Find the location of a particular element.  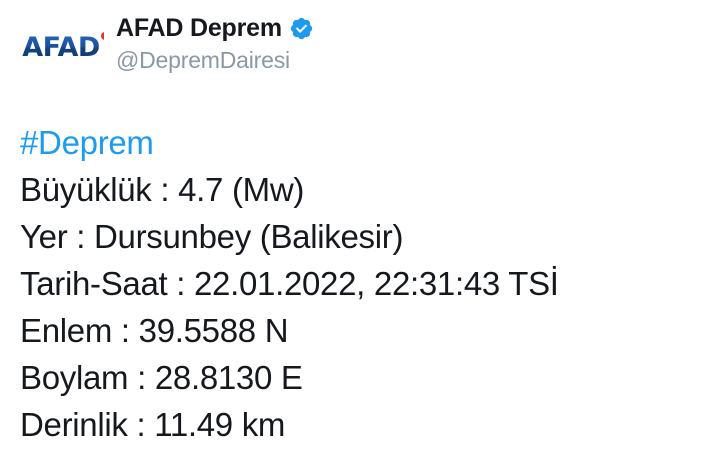

tweet-line-datetime: Tarih-Saat : 22.01.2022, 22:31:43 TSİ is located at coordinates (289, 283).